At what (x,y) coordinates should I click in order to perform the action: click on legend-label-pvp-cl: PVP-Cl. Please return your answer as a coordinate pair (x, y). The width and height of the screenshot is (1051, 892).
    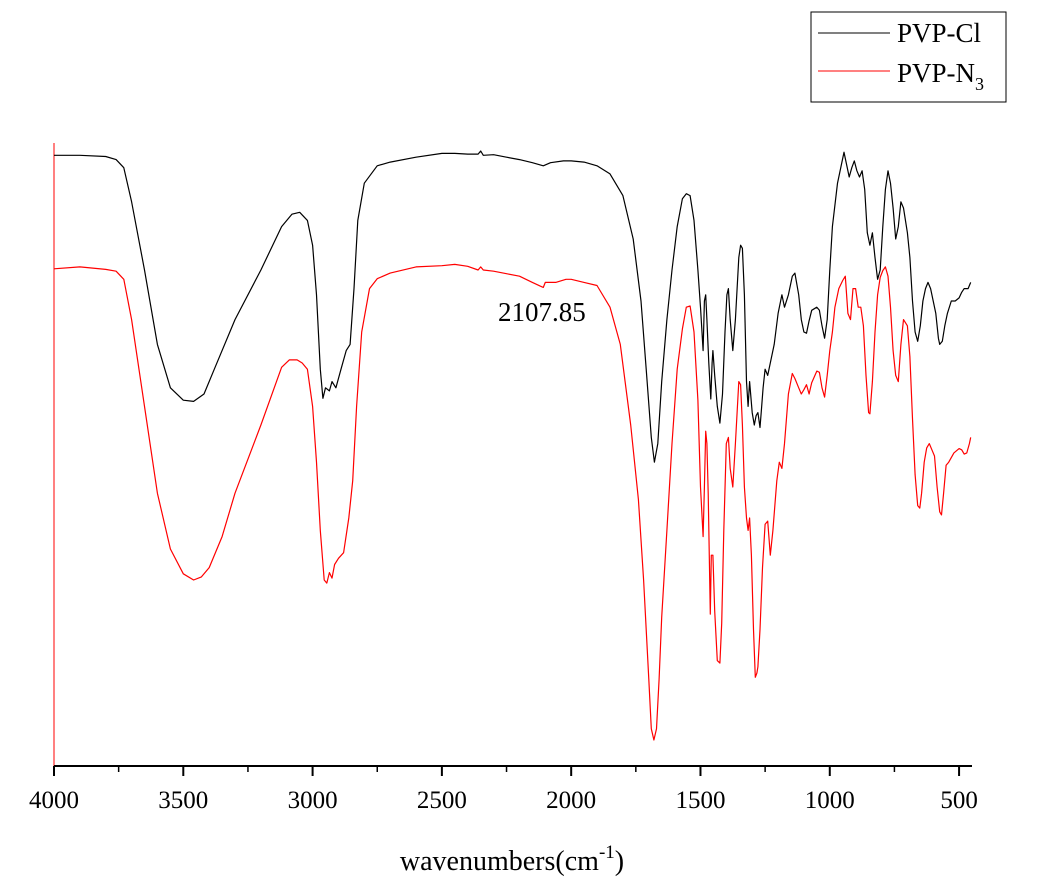
    Looking at the image, I should click on (939, 33).